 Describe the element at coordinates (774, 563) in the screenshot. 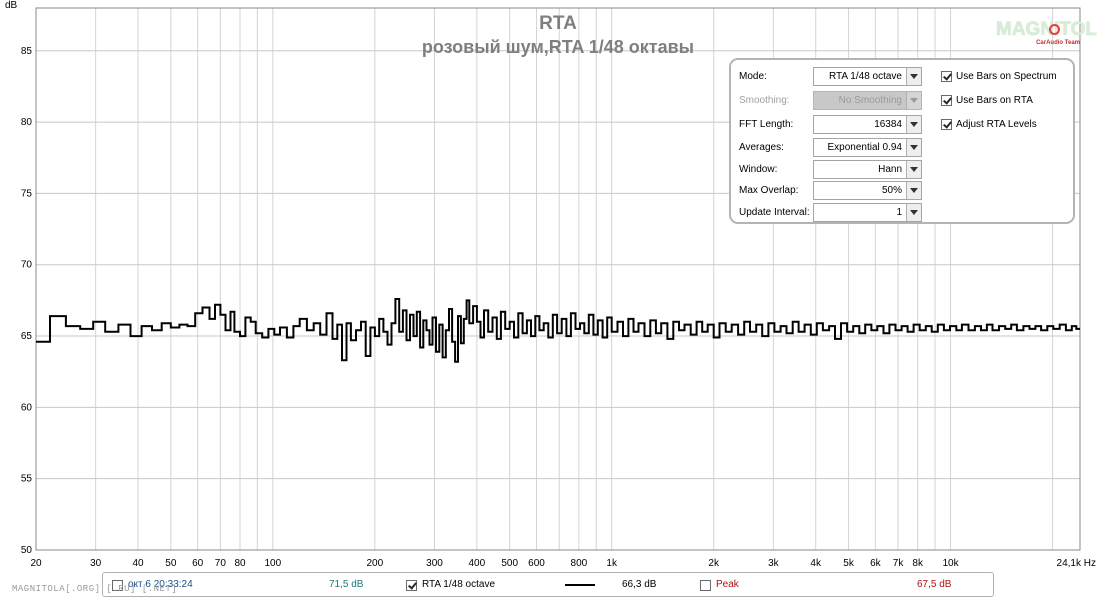

I see `x-tick-label: 3k` at that location.